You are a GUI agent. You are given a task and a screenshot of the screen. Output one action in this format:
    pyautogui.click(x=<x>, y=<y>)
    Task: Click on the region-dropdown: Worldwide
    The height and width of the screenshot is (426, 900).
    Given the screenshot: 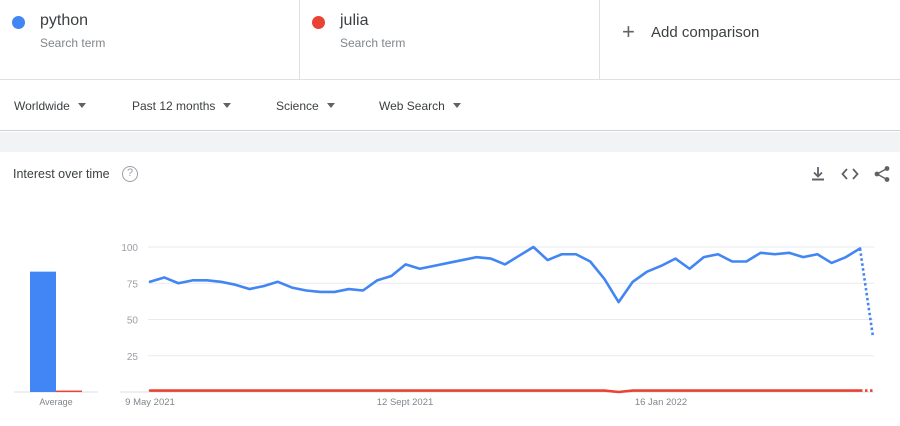 What is the action you would take?
    pyautogui.click(x=50, y=106)
    